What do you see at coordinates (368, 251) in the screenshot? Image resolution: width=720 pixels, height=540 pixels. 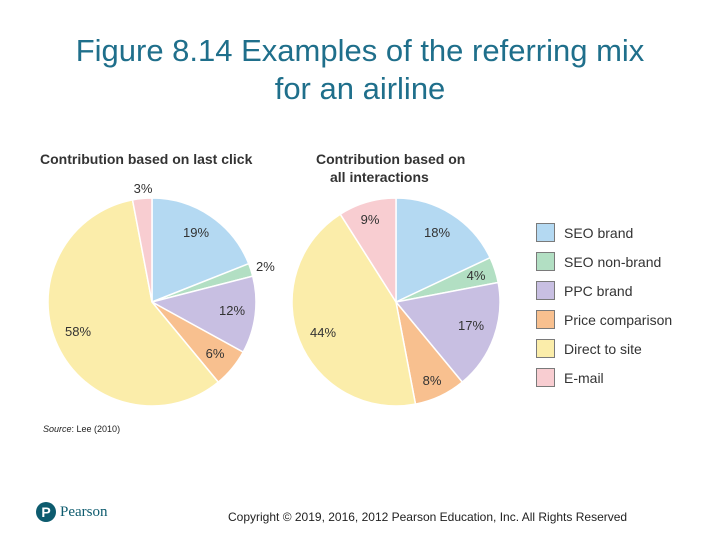 I see `pie-2-slice-e-mail` at bounding box center [368, 251].